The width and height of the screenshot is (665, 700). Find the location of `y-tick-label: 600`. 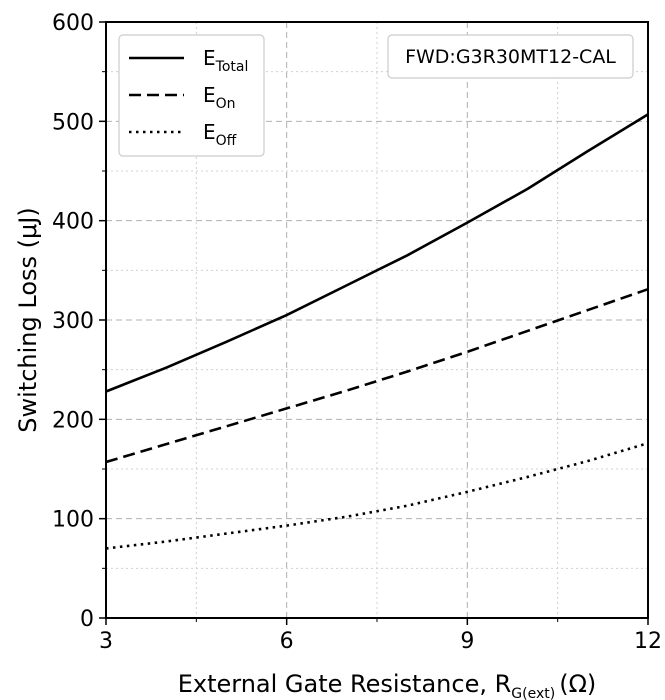

y-tick-label: 600 is located at coordinates (73, 23).